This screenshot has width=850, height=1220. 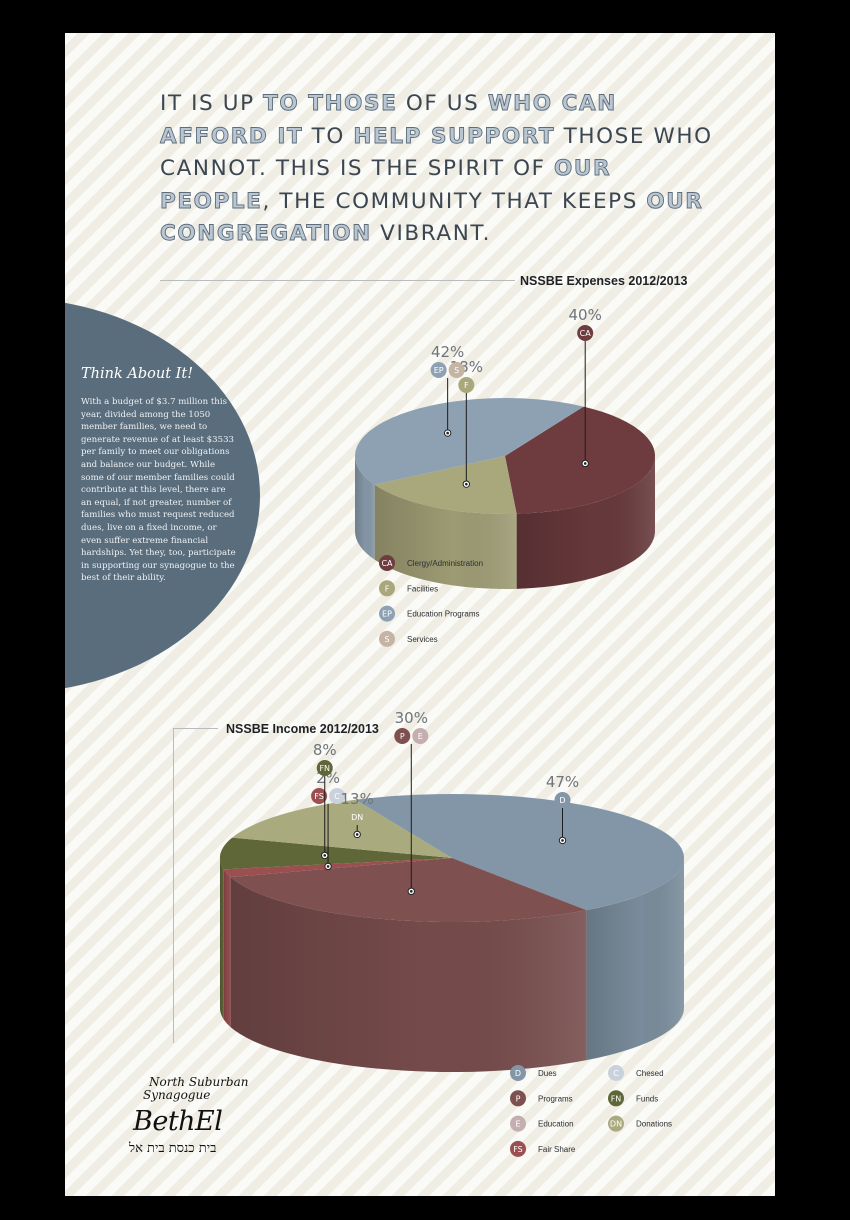 What do you see at coordinates (447, 352) in the screenshot?
I see `callout-value-label: 42%` at bounding box center [447, 352].